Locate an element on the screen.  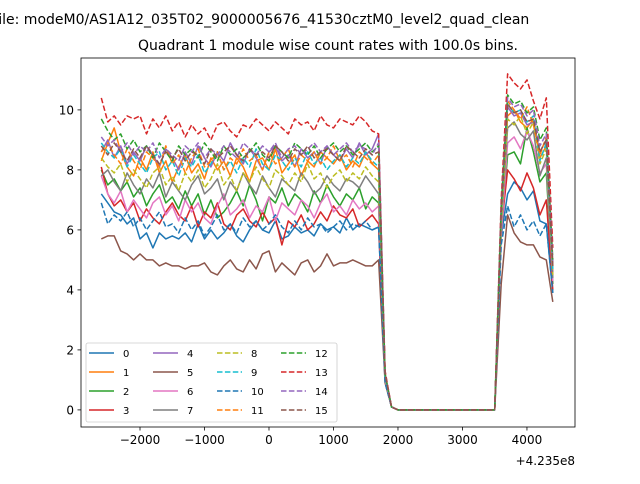
x-tick-label: 2000 is located at coordinates (398, 440).